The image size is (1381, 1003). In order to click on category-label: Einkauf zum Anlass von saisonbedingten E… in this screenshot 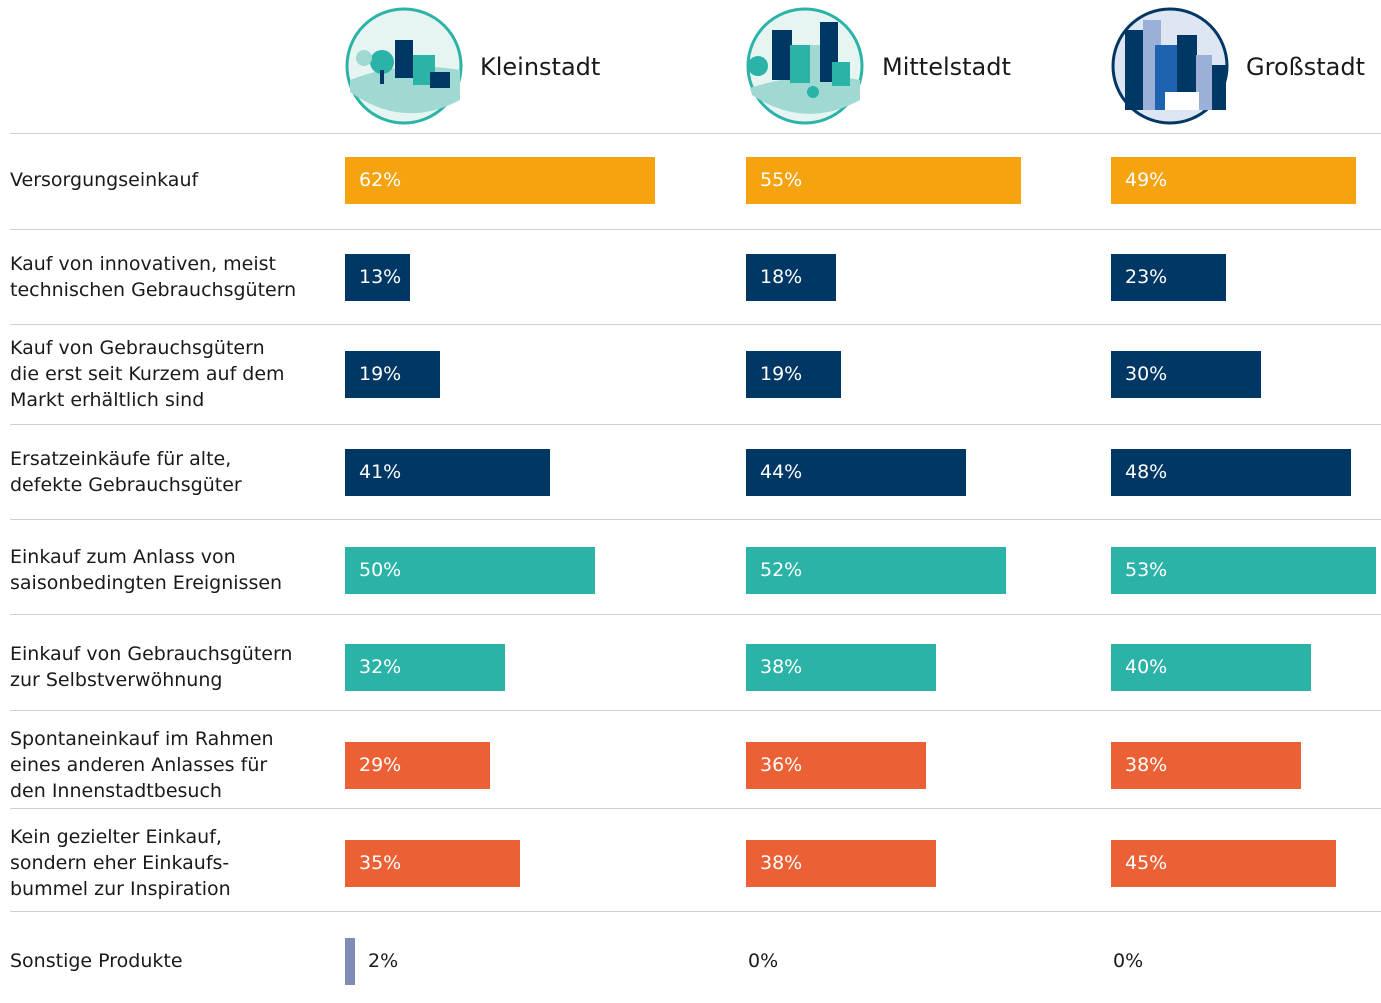, I will do `click(146, 570)`.